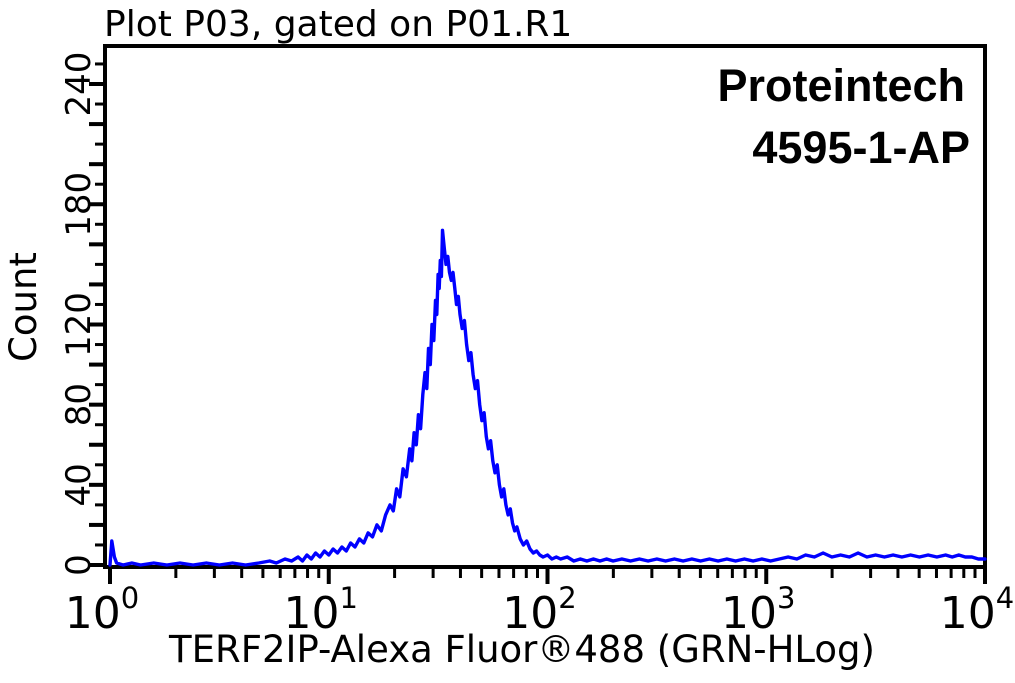 This screenshot has height=683, width=1015. Describe the element at coordinates (79, 204) in the screenshot. I see `y-tick-label: 180` at that location.